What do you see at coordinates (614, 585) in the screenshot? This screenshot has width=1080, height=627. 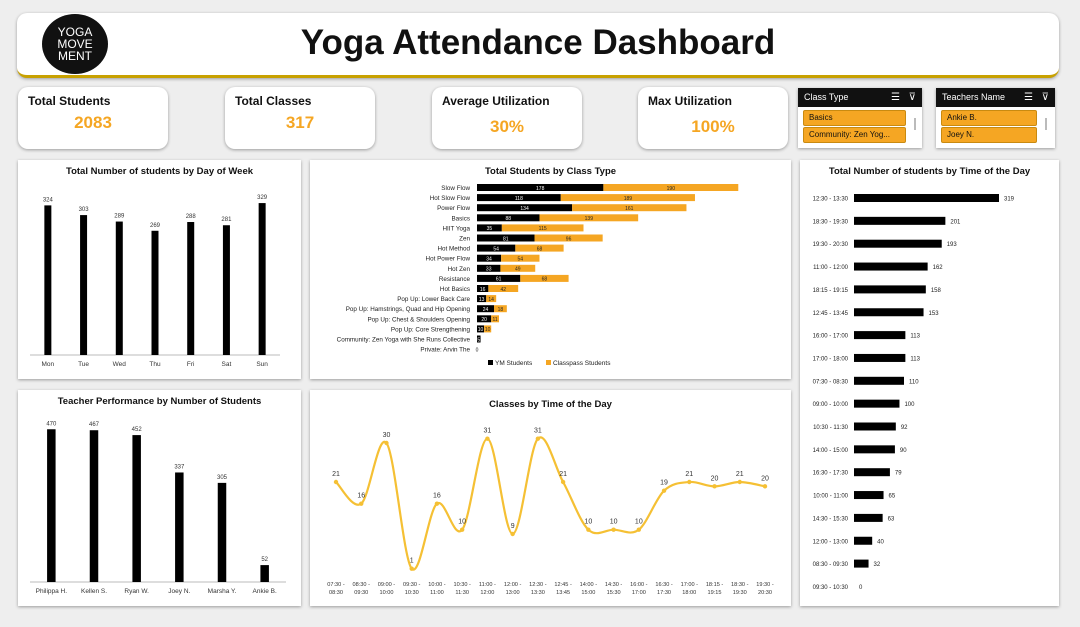 I see `tick-label: 14:30 -` at bounding box center [614, 585].